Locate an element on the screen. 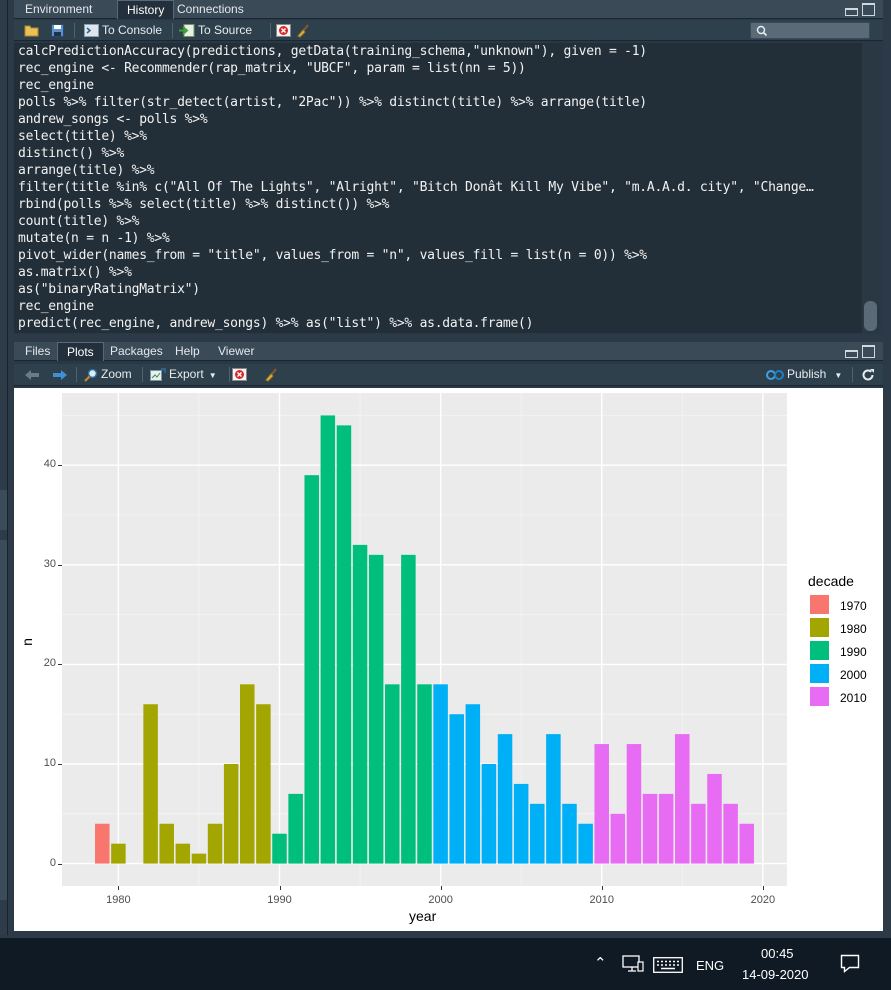 This screenshot has width=891, height=990. clear-history-button is located at coordinates (304, 30).